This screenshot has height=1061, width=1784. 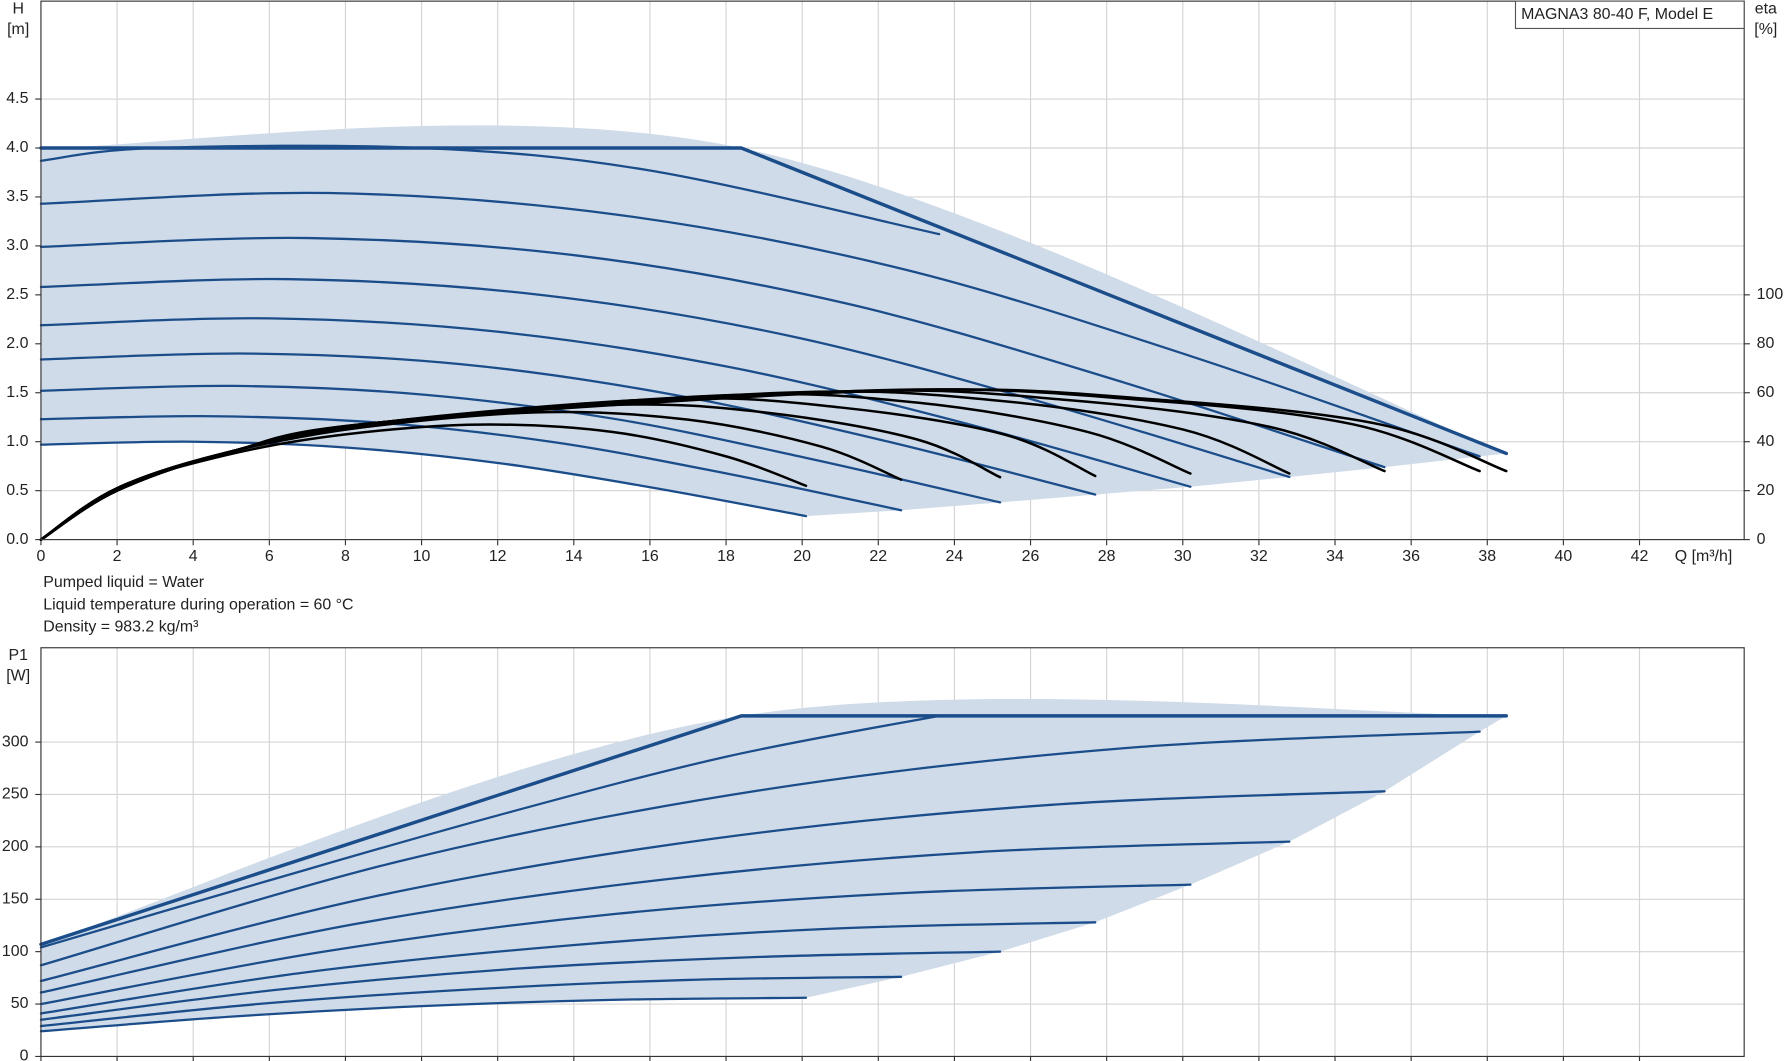 I want to click on x-tick-label: 6, so click(x=269, y=556).